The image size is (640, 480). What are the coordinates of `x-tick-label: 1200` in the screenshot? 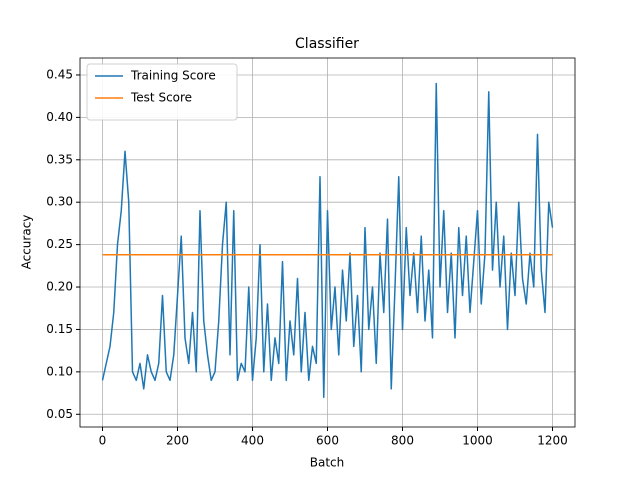 It's located at (552, 441).